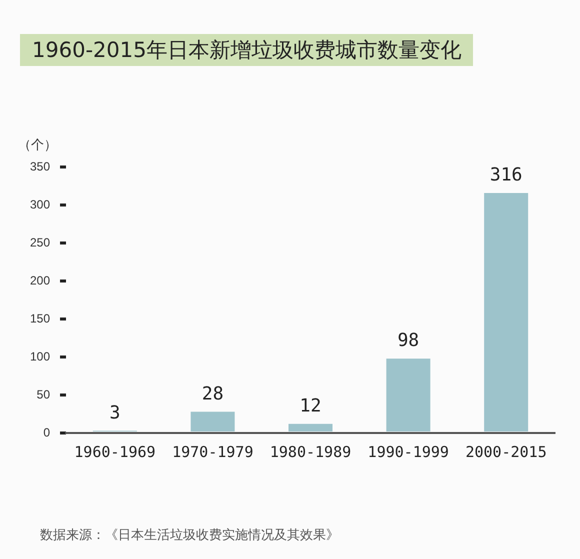 This screenshot has width=580, height=559. I want to click on y-tick-label: 350, so click(40, 167).